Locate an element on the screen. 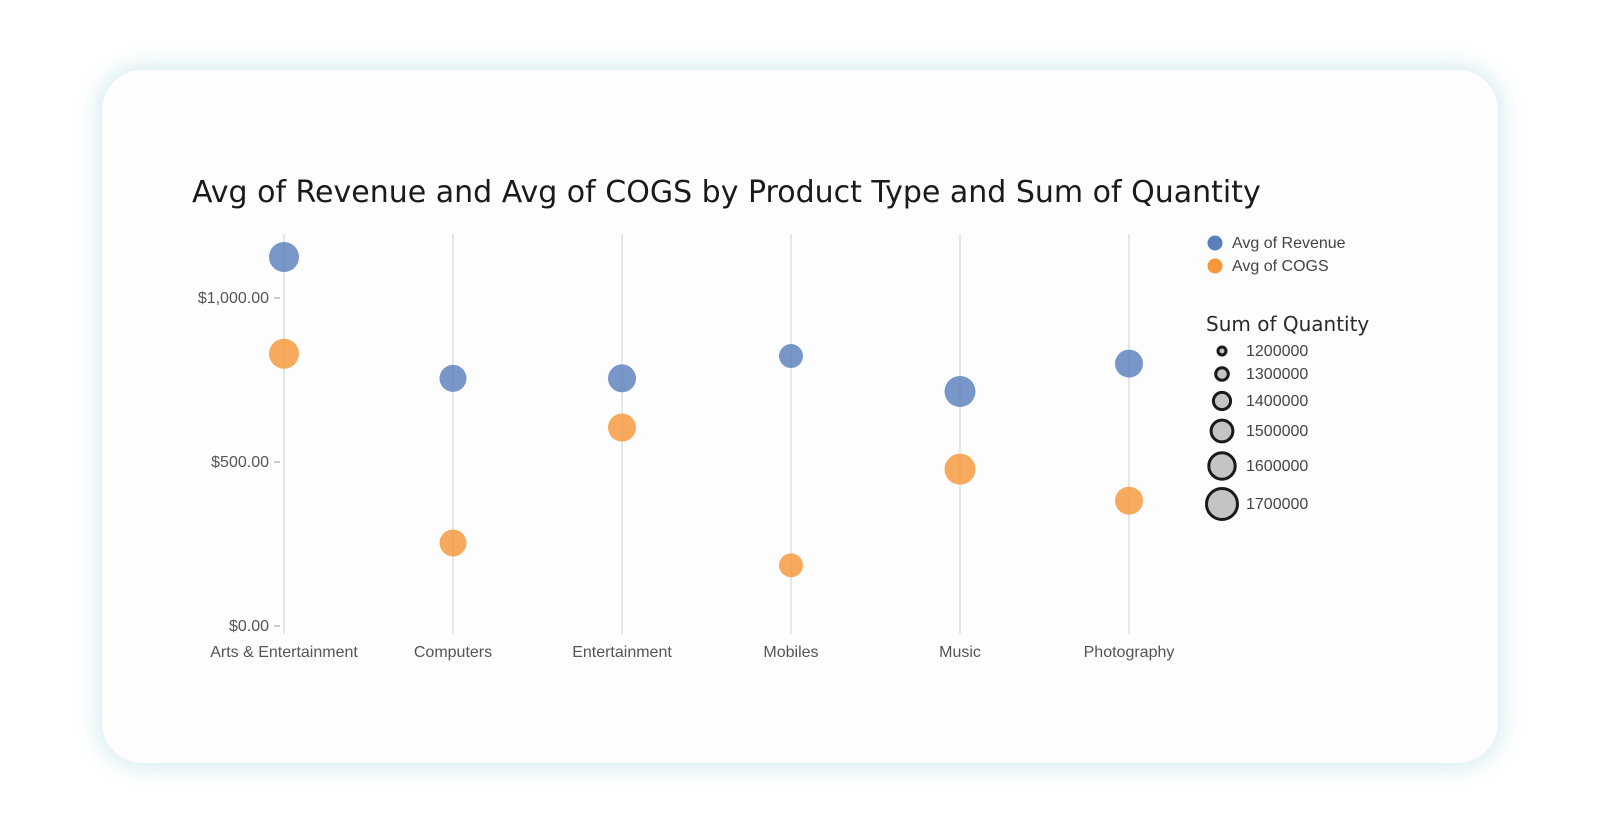 This screenshot has height=832, width=1600. y-tick-label: $0.00 is located at coordinates (249, 626).